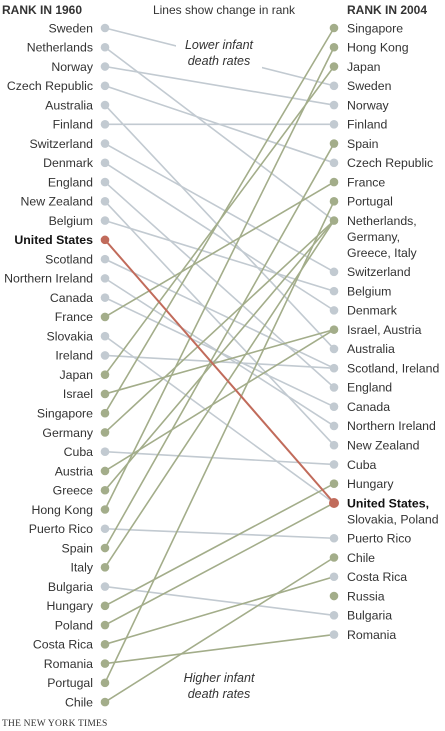 This screenshot has height=731, width=445. Describe the element at coordinates (105, 105) in the screenshot. I see `dot-1960-australia` at that location.